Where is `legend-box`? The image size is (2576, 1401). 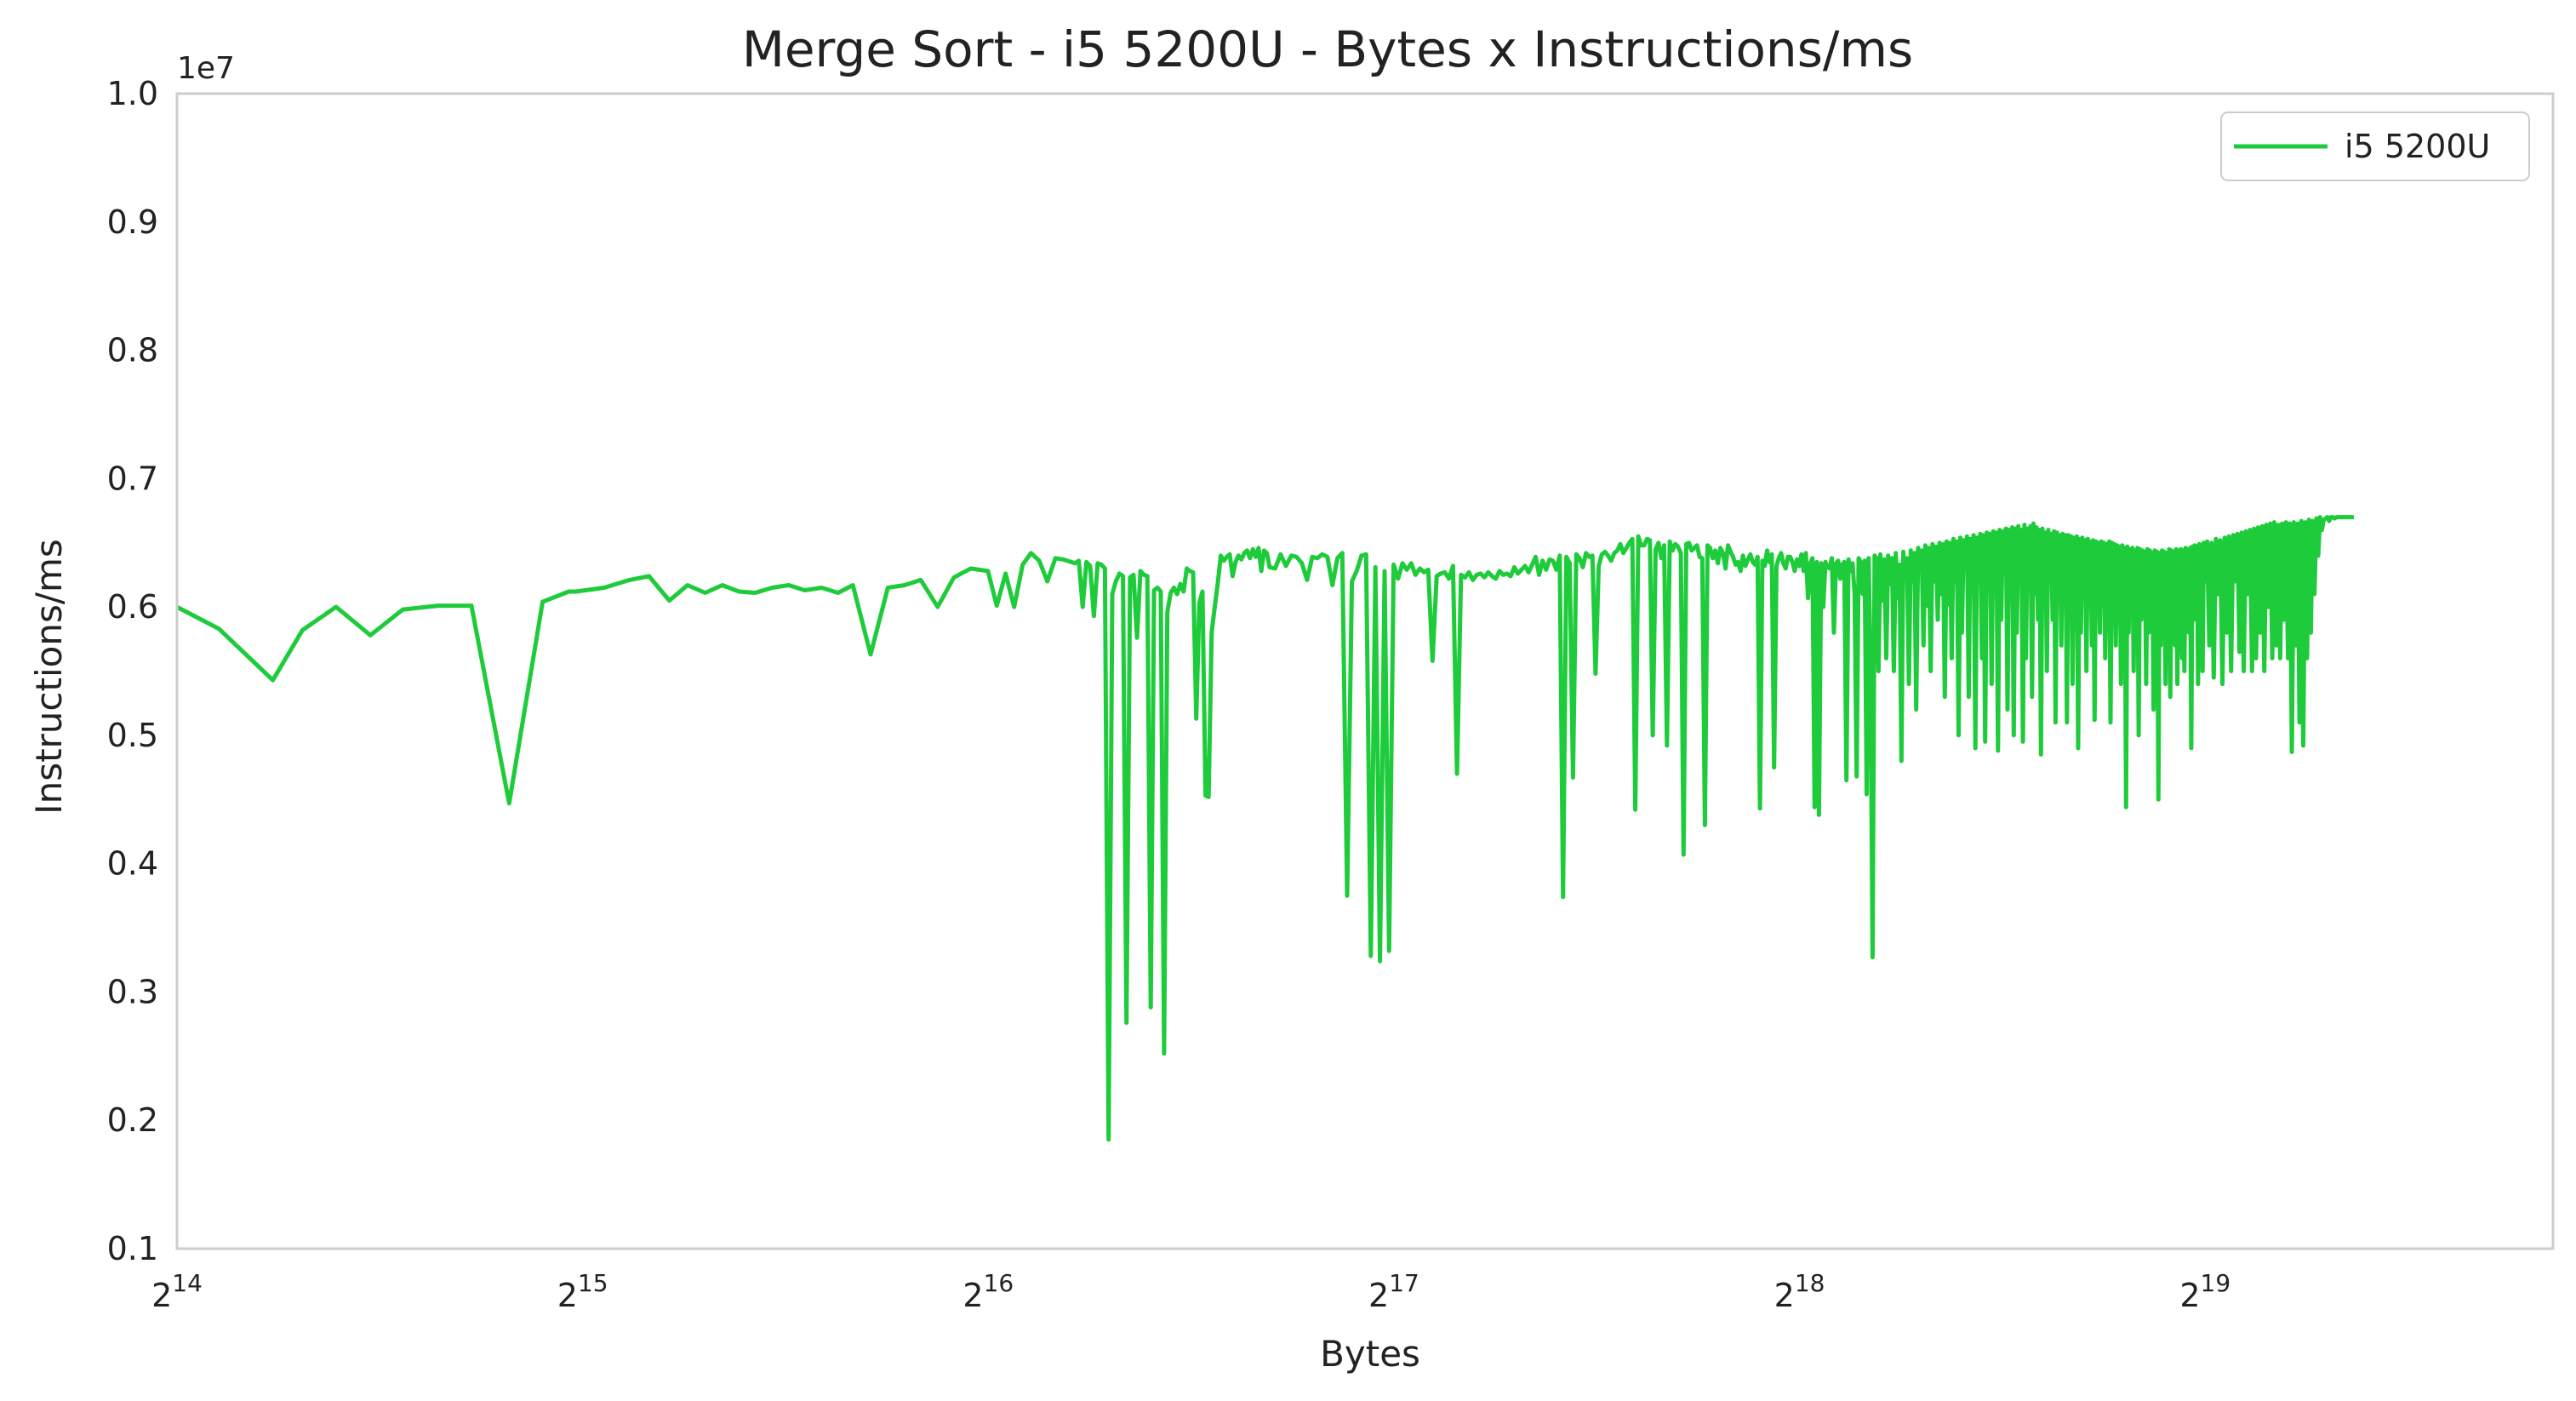 legend-box is located at coordinates (2375, 146).